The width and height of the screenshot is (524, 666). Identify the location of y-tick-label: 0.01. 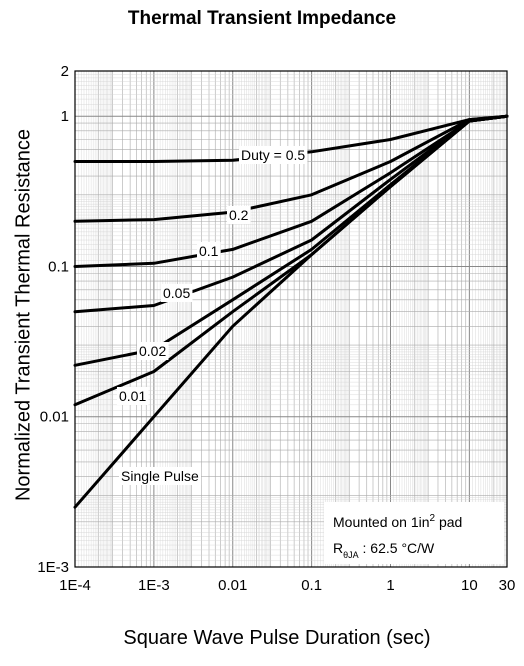
(54, 417).